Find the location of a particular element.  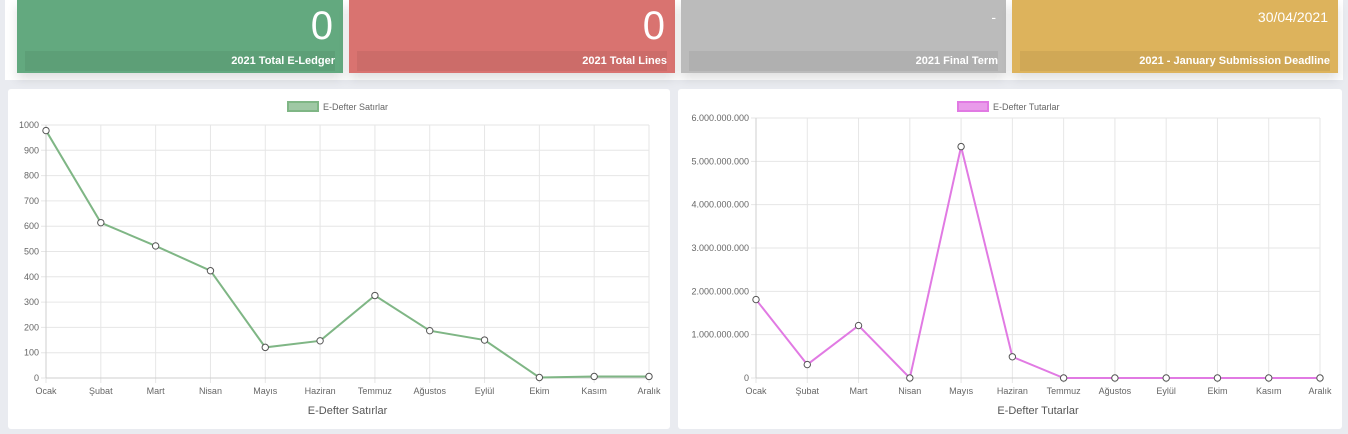

x-axis-title: E-Defter Satırlar is located at coordinates (348, 411).